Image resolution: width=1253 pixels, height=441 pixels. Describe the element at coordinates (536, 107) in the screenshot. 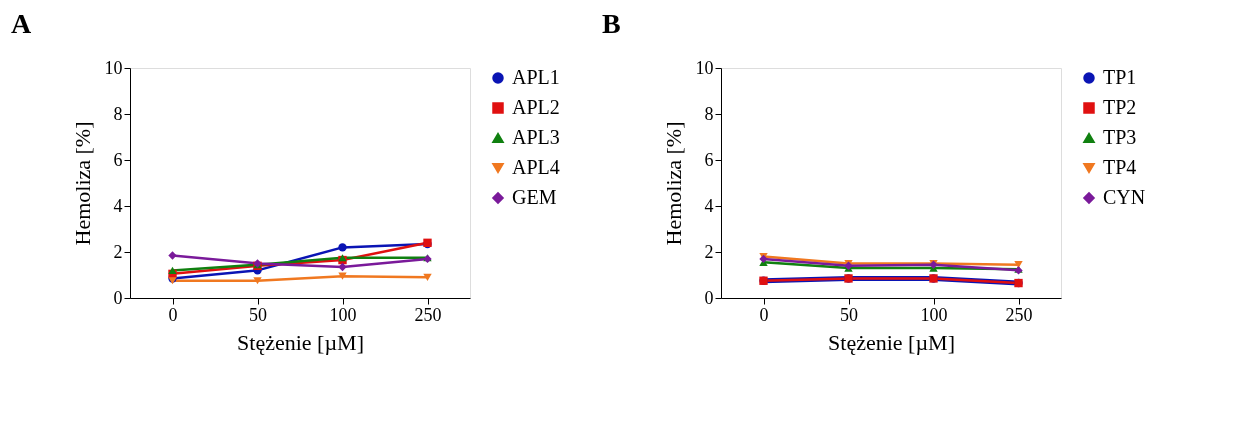

I see `legend-label: APL2` at that location.